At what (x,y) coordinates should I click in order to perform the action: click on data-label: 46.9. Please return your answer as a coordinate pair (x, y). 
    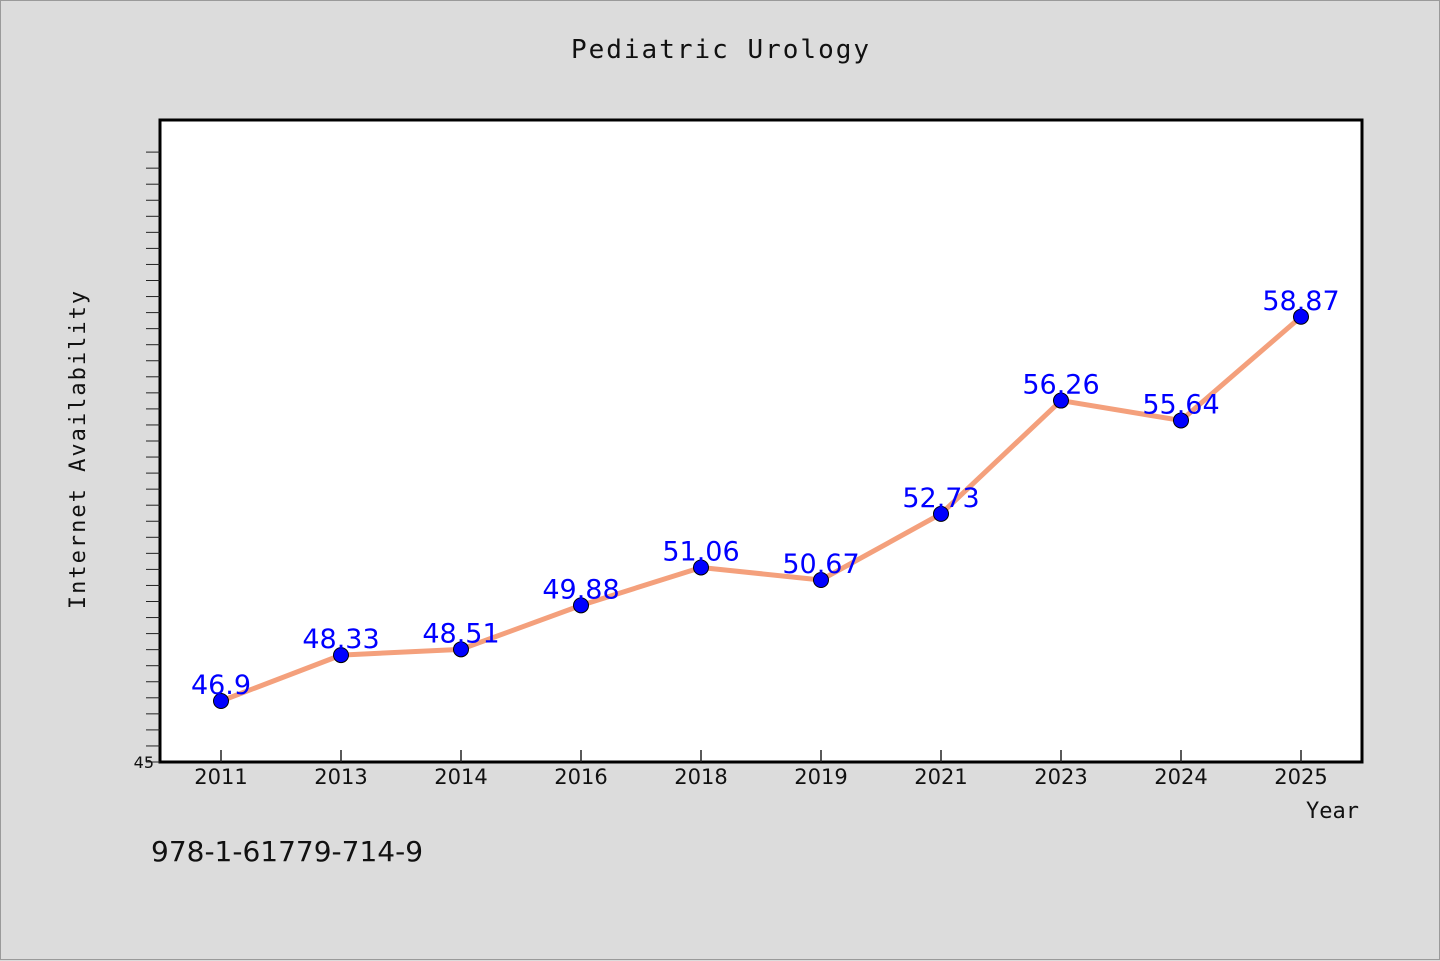
    Looking at the image, I should click on (221, 685).